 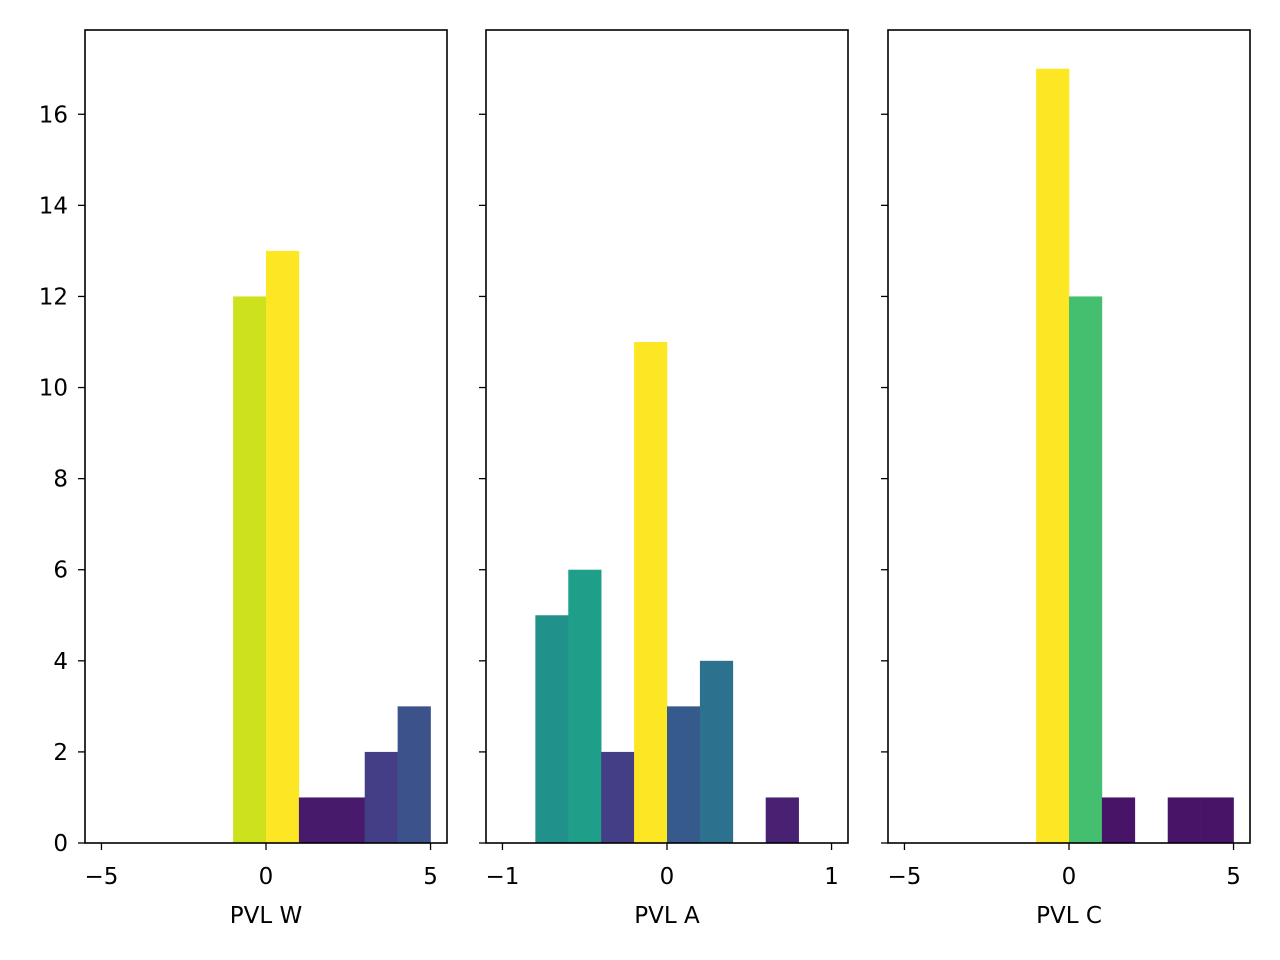 I want to click on y-tick-label: 14, so click(x=53, y=206).